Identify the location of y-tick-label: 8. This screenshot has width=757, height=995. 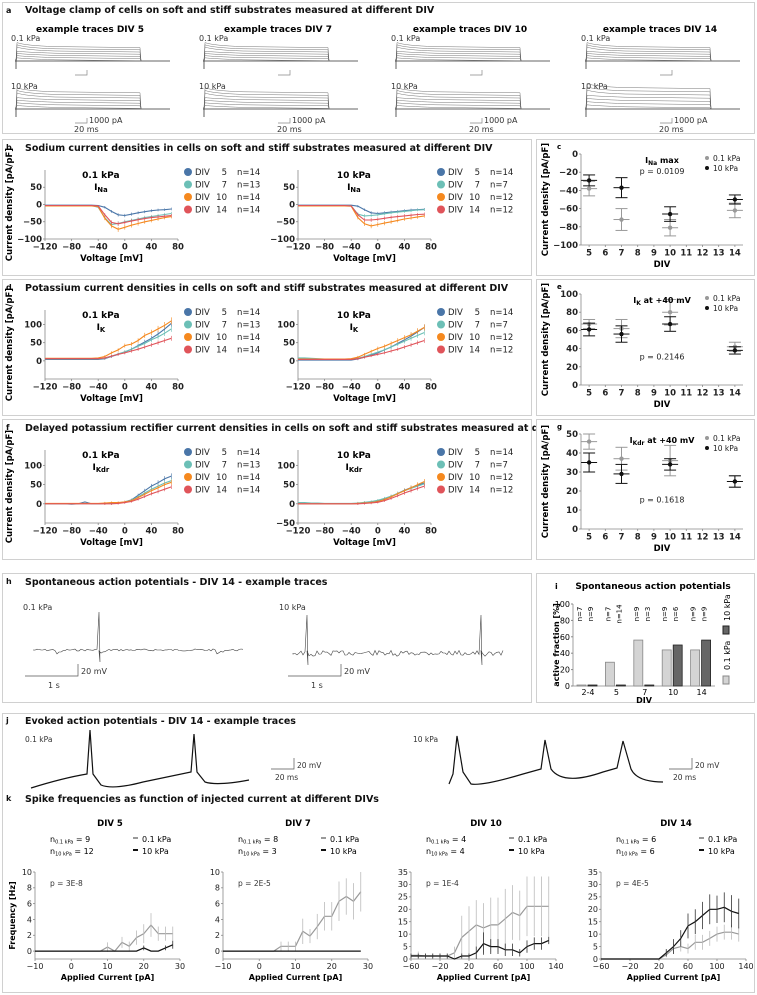
(217, 888).